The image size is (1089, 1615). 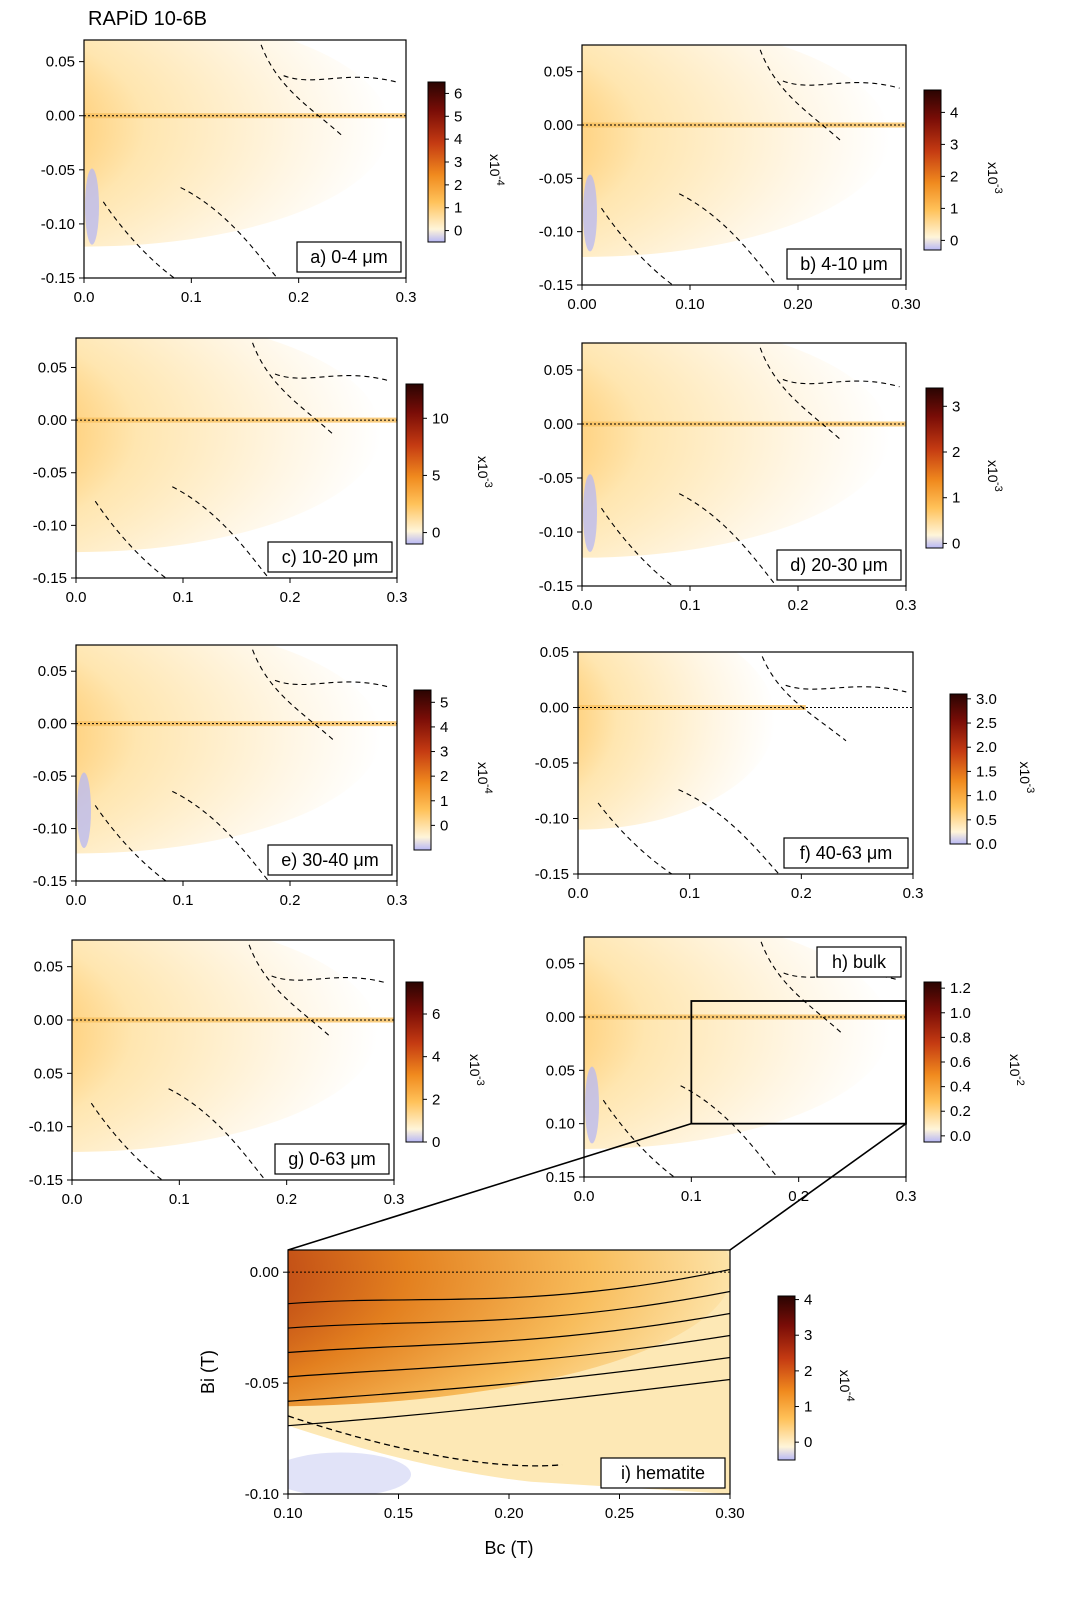 I want to click on panel-label: h) bulk, so click(x=859, y=962).